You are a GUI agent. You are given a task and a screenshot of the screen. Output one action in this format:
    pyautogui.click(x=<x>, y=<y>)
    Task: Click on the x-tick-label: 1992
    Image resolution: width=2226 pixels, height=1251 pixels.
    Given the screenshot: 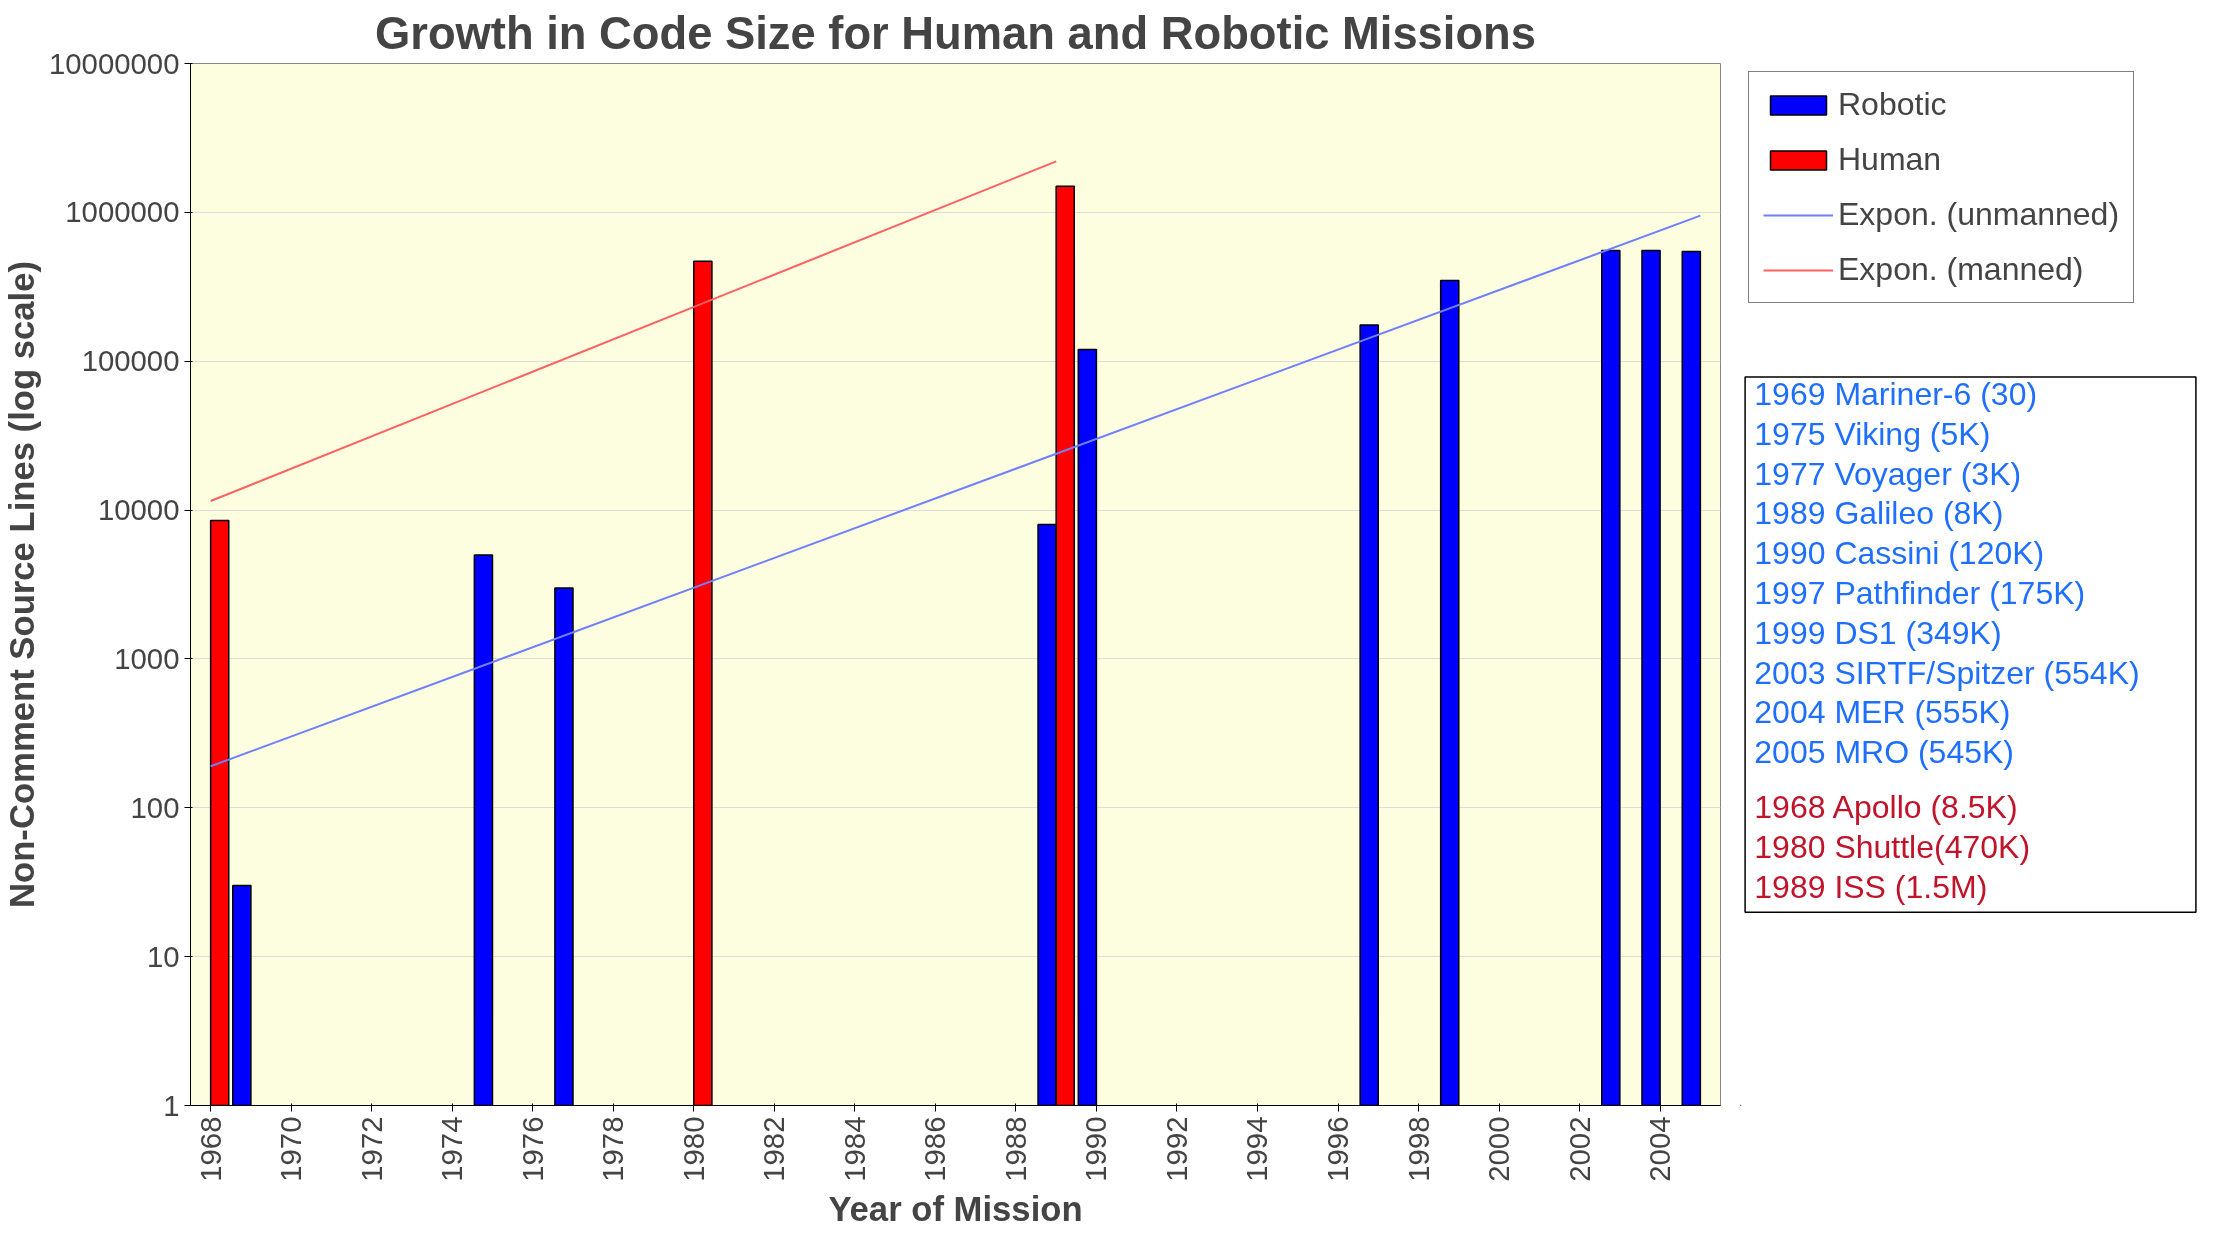 What is the action you would take?
    pyautogui.click(x=1176, y=1149)
    